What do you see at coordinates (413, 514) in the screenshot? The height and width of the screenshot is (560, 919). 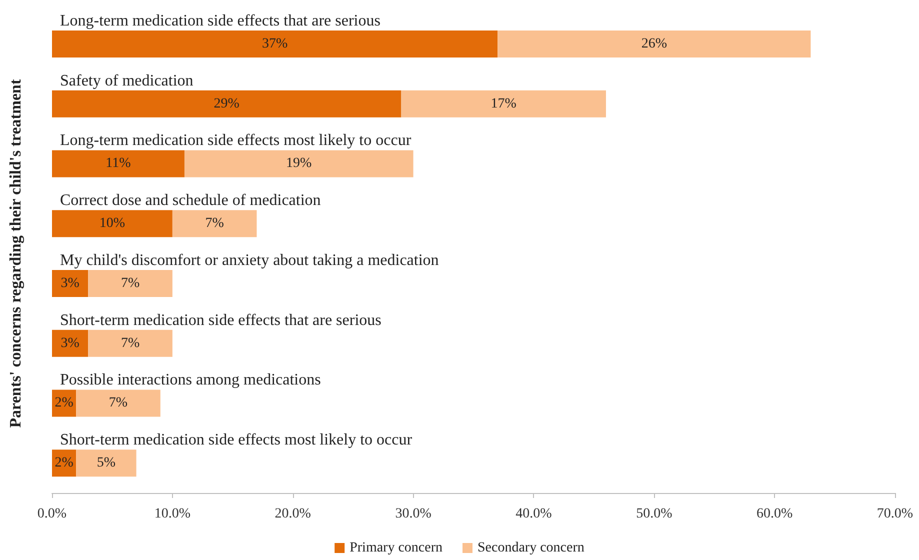 I see `x-tick-label: 30.0%` at bounding box center [413, 514].